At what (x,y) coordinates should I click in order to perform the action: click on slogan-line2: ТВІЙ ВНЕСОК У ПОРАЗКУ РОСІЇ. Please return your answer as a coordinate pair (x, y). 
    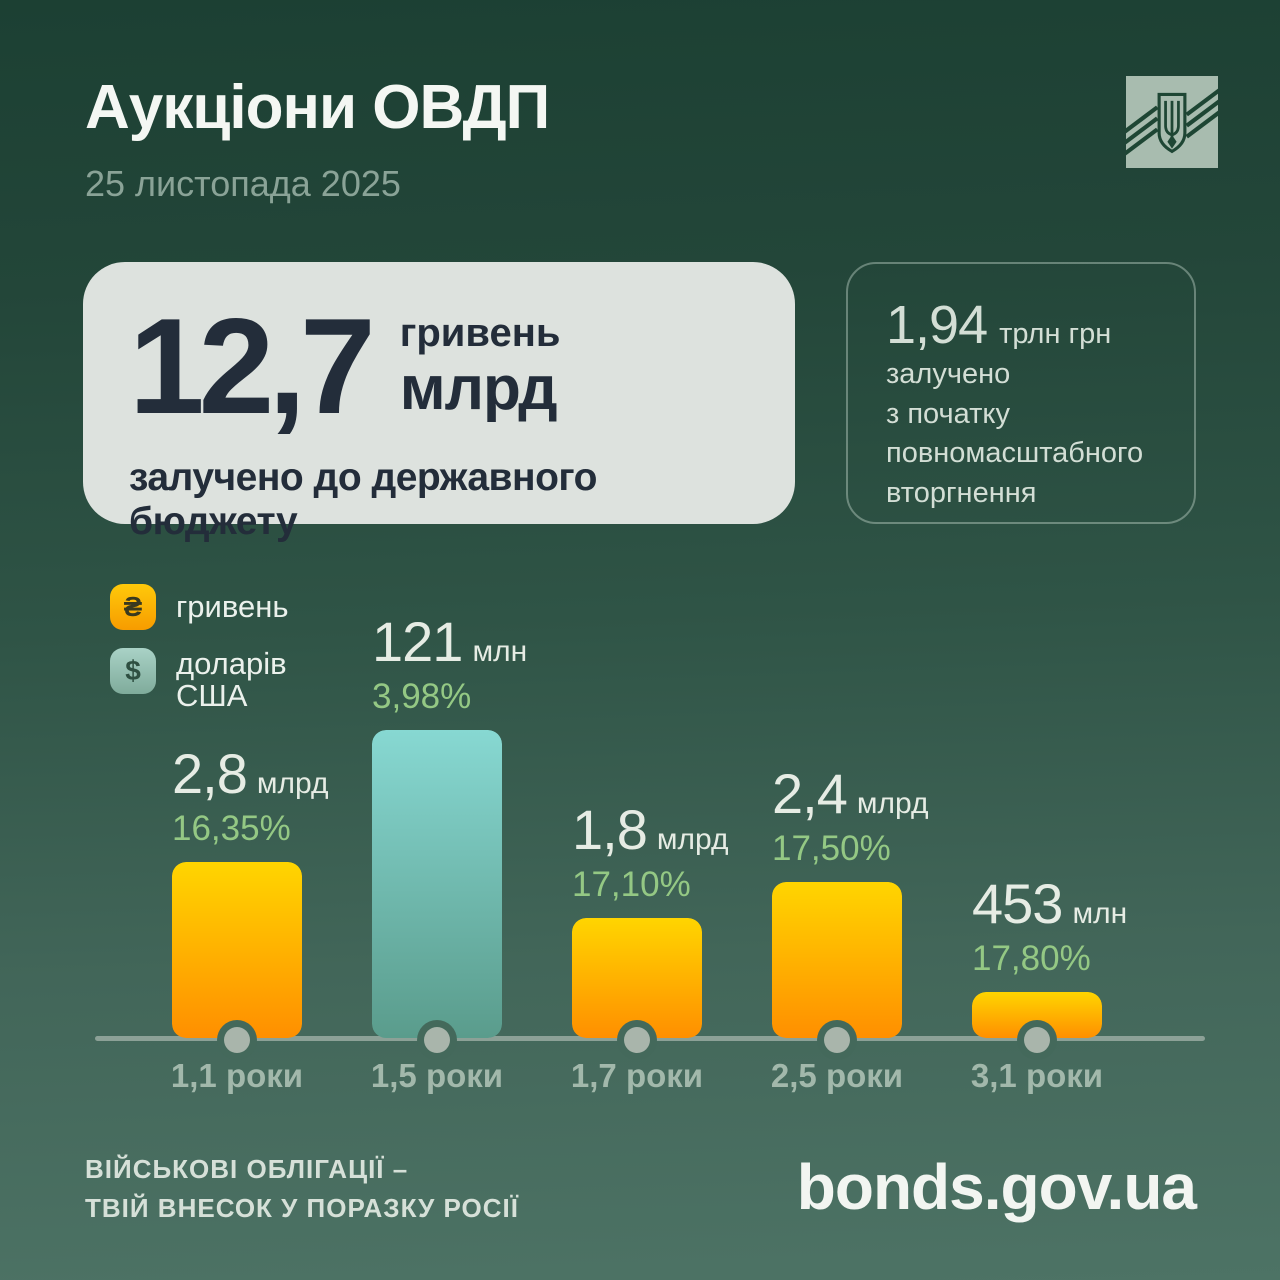
    Looking at the image, I should click on (302, 1208).